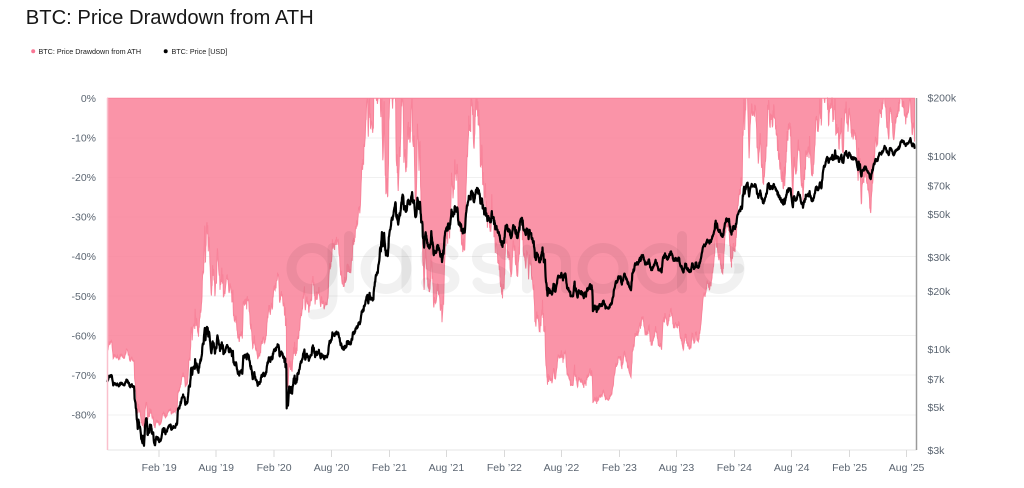 This screenshot has height=488, width=1024. I want to click on svg-text: Feb ’22, so click(504, 468).